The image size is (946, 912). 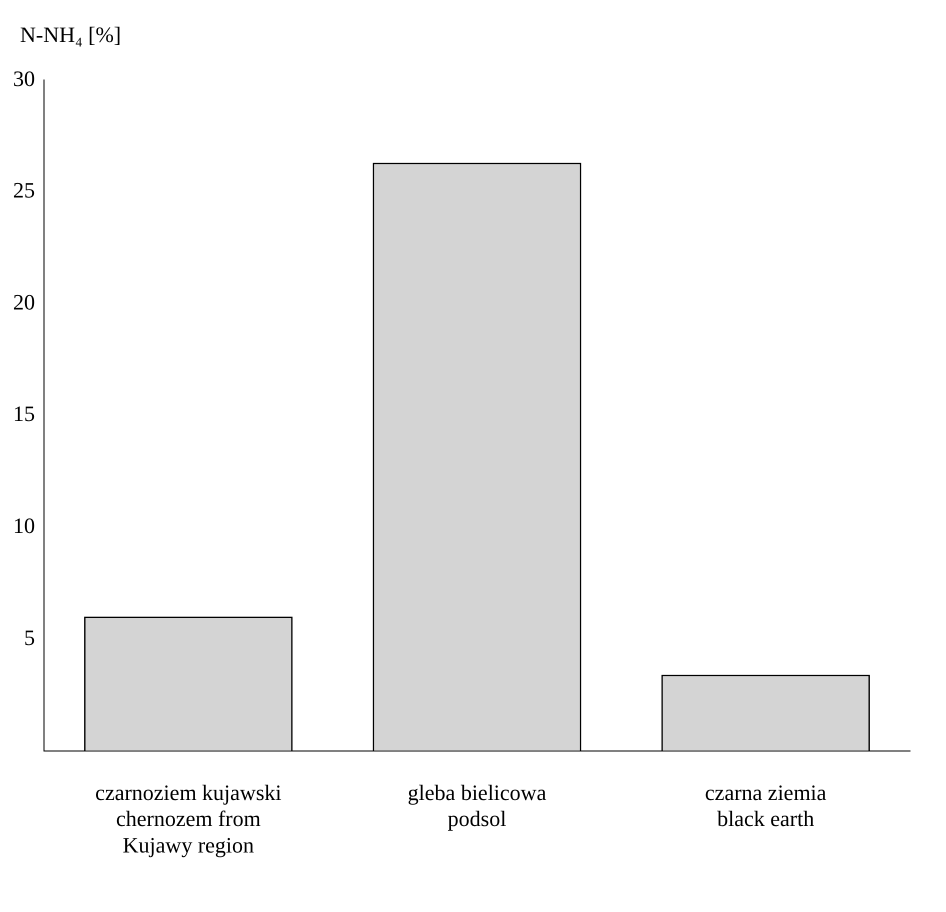 What do you see at coordinates (188, 819) in the screenshot?
I see `x-tick-label: czarnoziem kujawski chernozem from Kujawy region` at bounding box center [188, 819].